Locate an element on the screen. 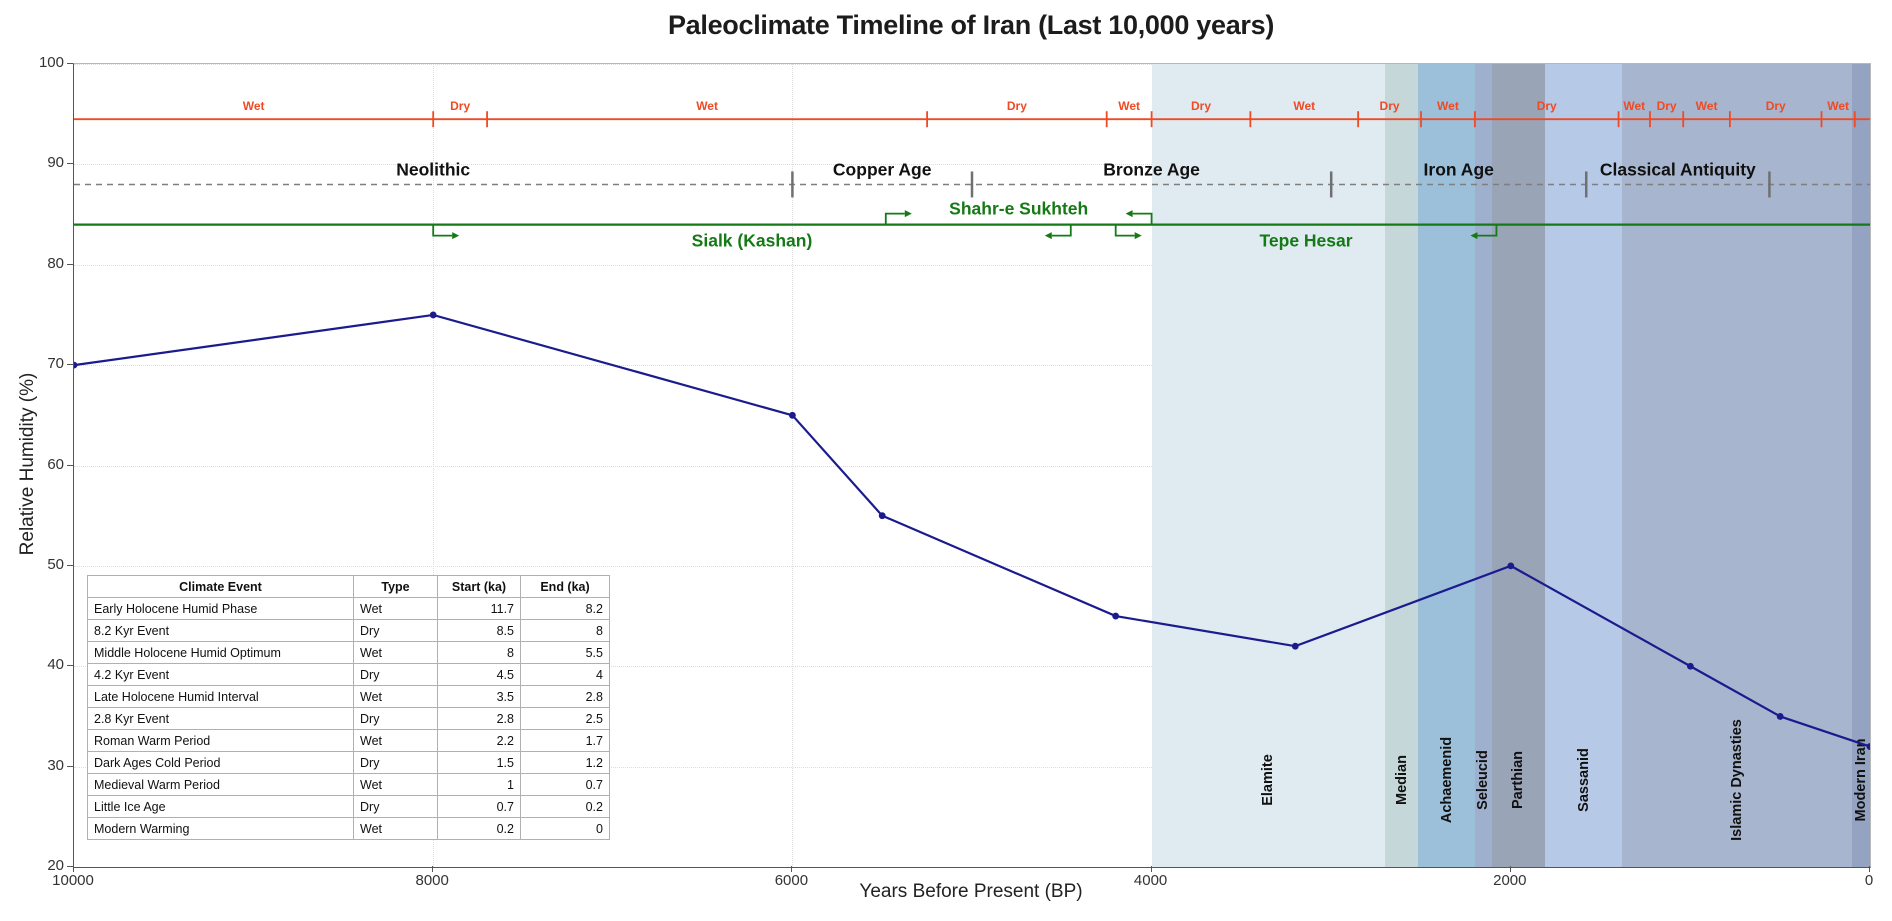 This screenshot has width=1892, height=921. table-cell: 11.7 is located at coordinates (479, 608).